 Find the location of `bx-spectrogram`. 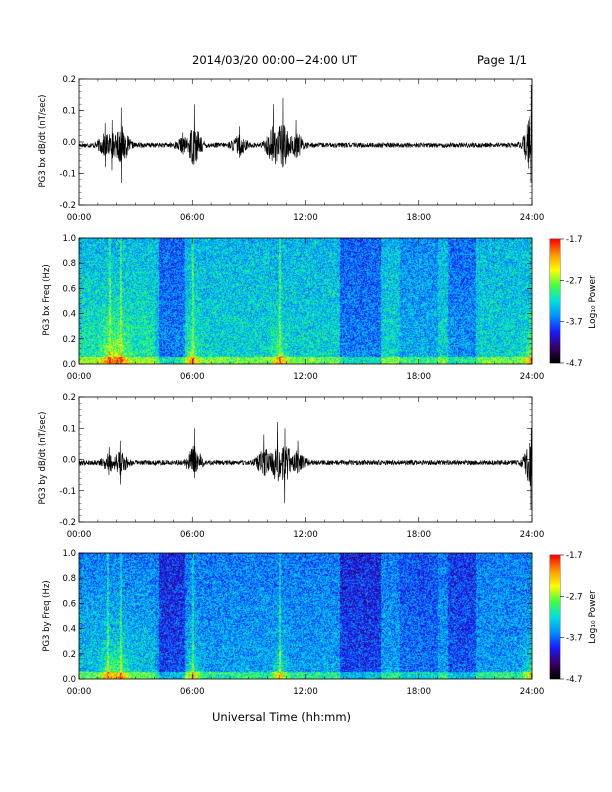

bx-spectrogram is located at coordinates (305, 301).